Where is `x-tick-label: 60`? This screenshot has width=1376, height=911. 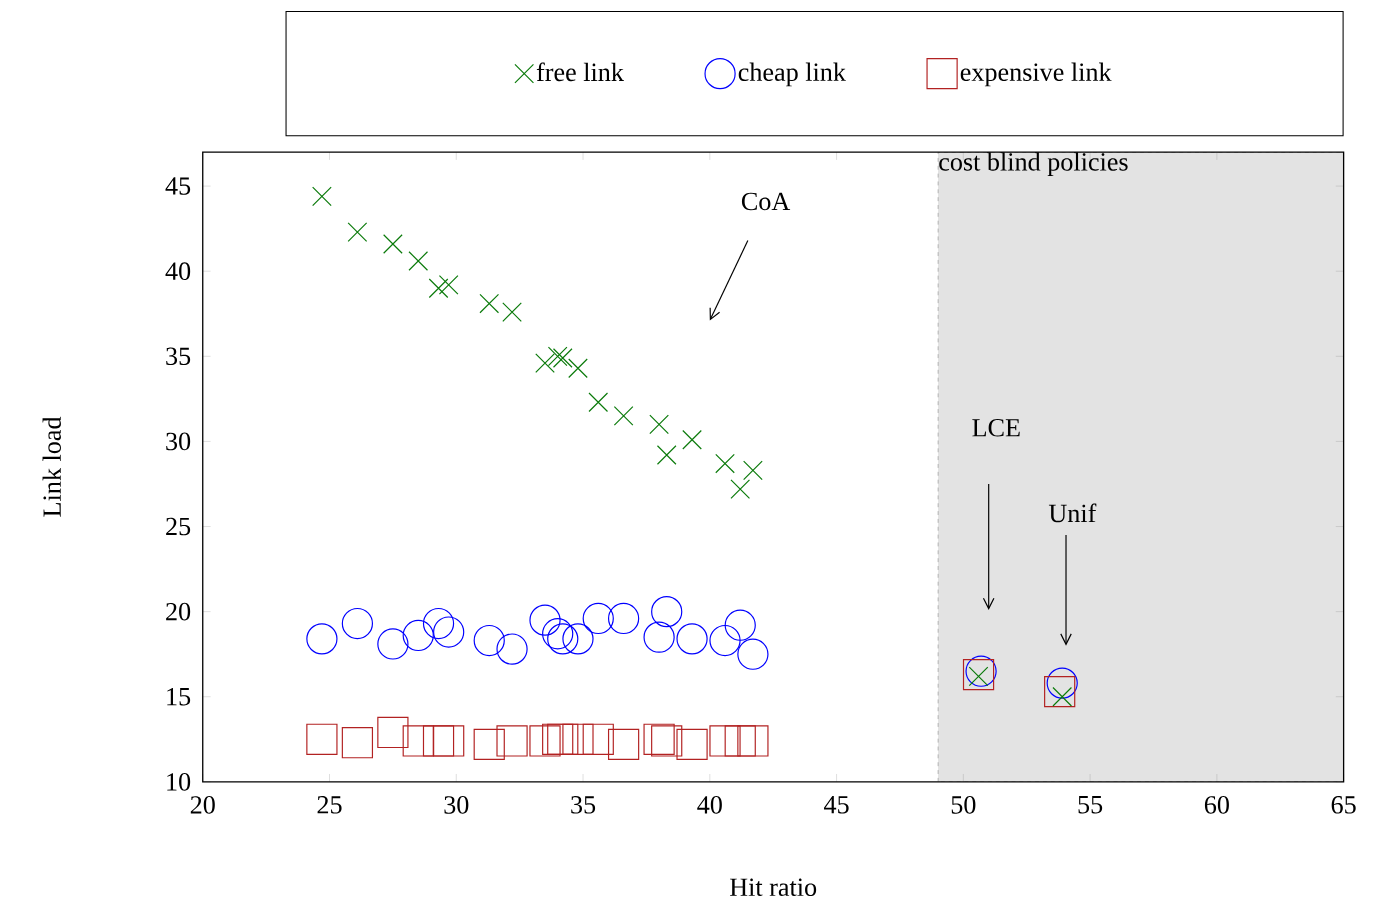
x-tick-label: 60 is located at coordinates (1216, 804).